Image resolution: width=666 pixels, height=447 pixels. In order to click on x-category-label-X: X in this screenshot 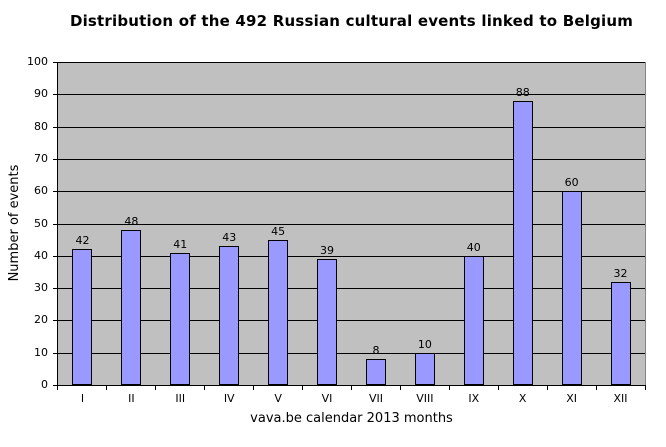, I will do `click(522, 398)`.